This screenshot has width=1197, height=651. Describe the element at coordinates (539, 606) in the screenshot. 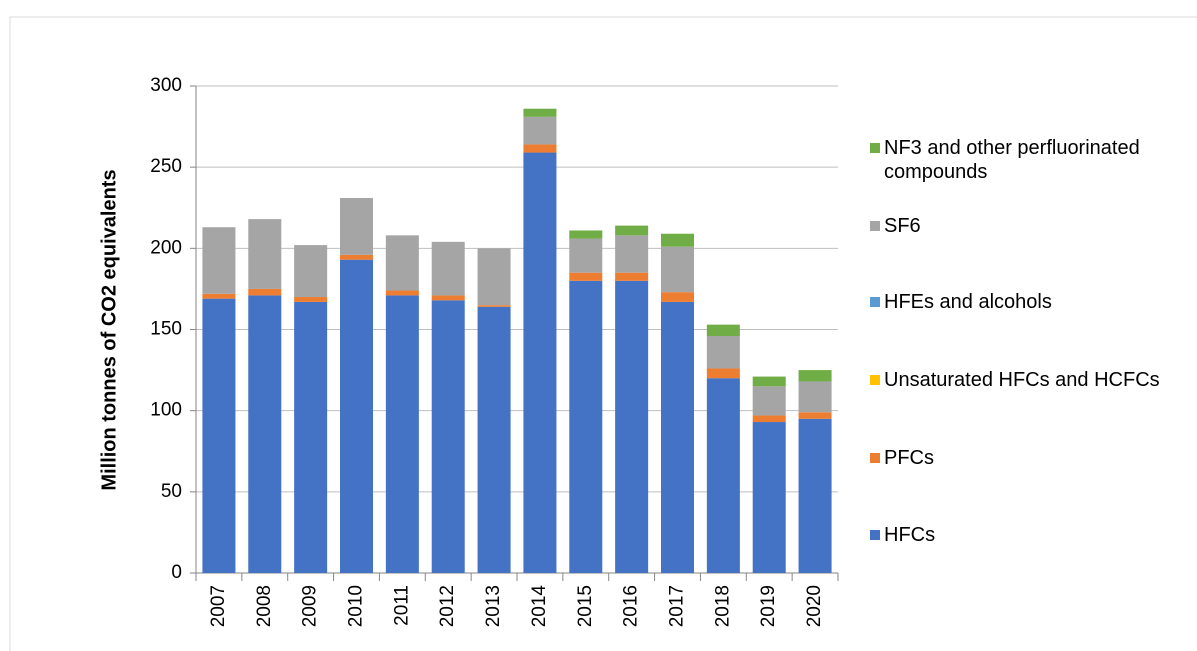

I see `x-tick-label: 2014` at that location.